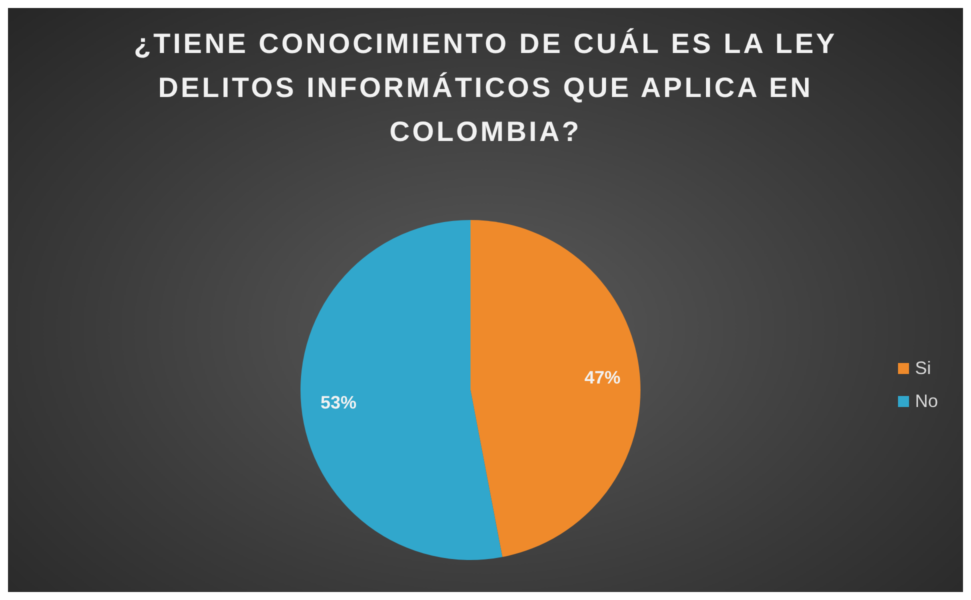  Describe the element at coordinates (485, 88) in the screenshot. I see `chart-title: ¿TIENE CONOCIMIENTO DE CUÁL ES LA LEY DELITOS INFORMÁTICOS QUE APLICA EN COLOMBIA?` at that location.